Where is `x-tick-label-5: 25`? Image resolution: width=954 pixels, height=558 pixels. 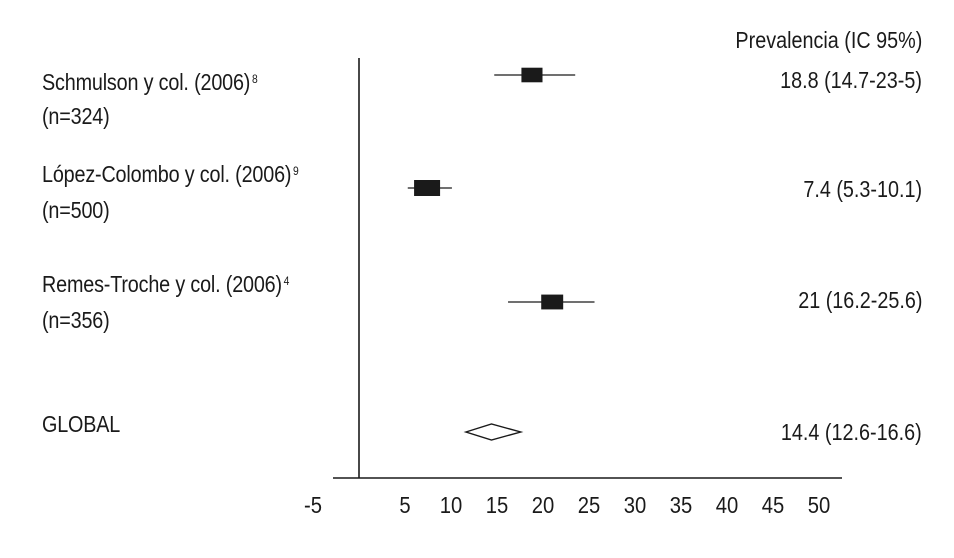 x-tick-label-5: 25 is located at coordinates (589, 505).